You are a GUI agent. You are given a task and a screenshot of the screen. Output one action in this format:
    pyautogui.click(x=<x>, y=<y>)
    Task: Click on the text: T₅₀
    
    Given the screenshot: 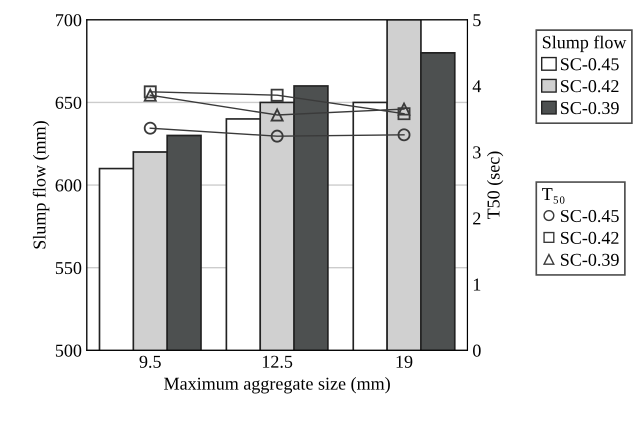 What is the action you would take?
    pyautogui.click(x=553, y=196)
    